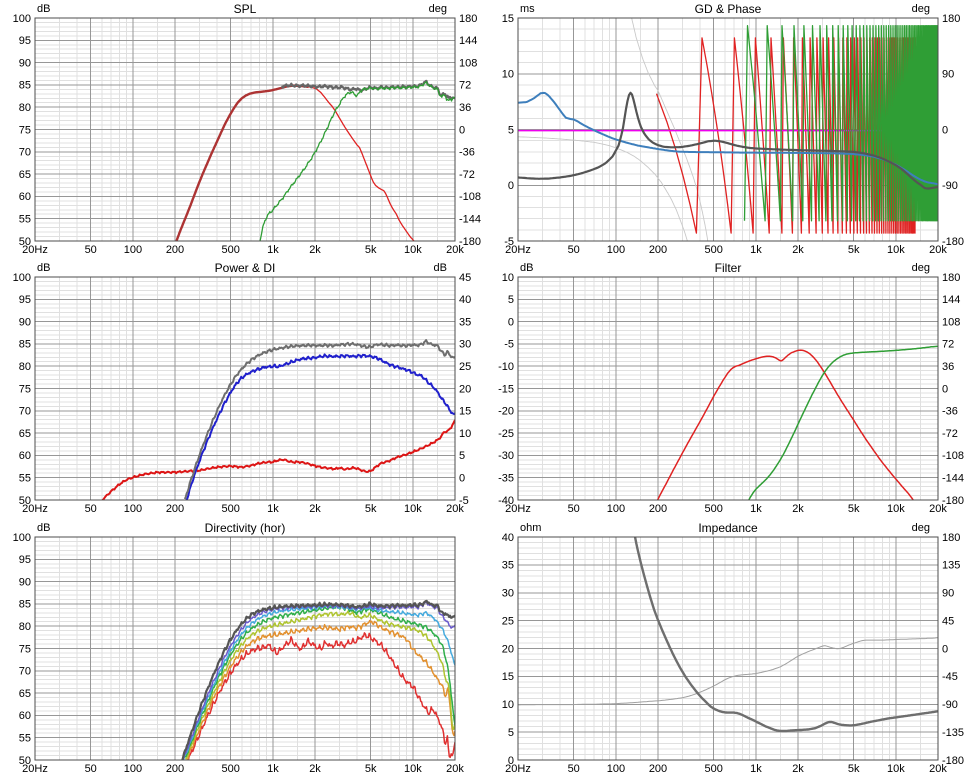 This screenshot has width=966, height=779. Describe the element at coordinates (465, 345) in the screenshot. I see `svg-text: 30` at that location.